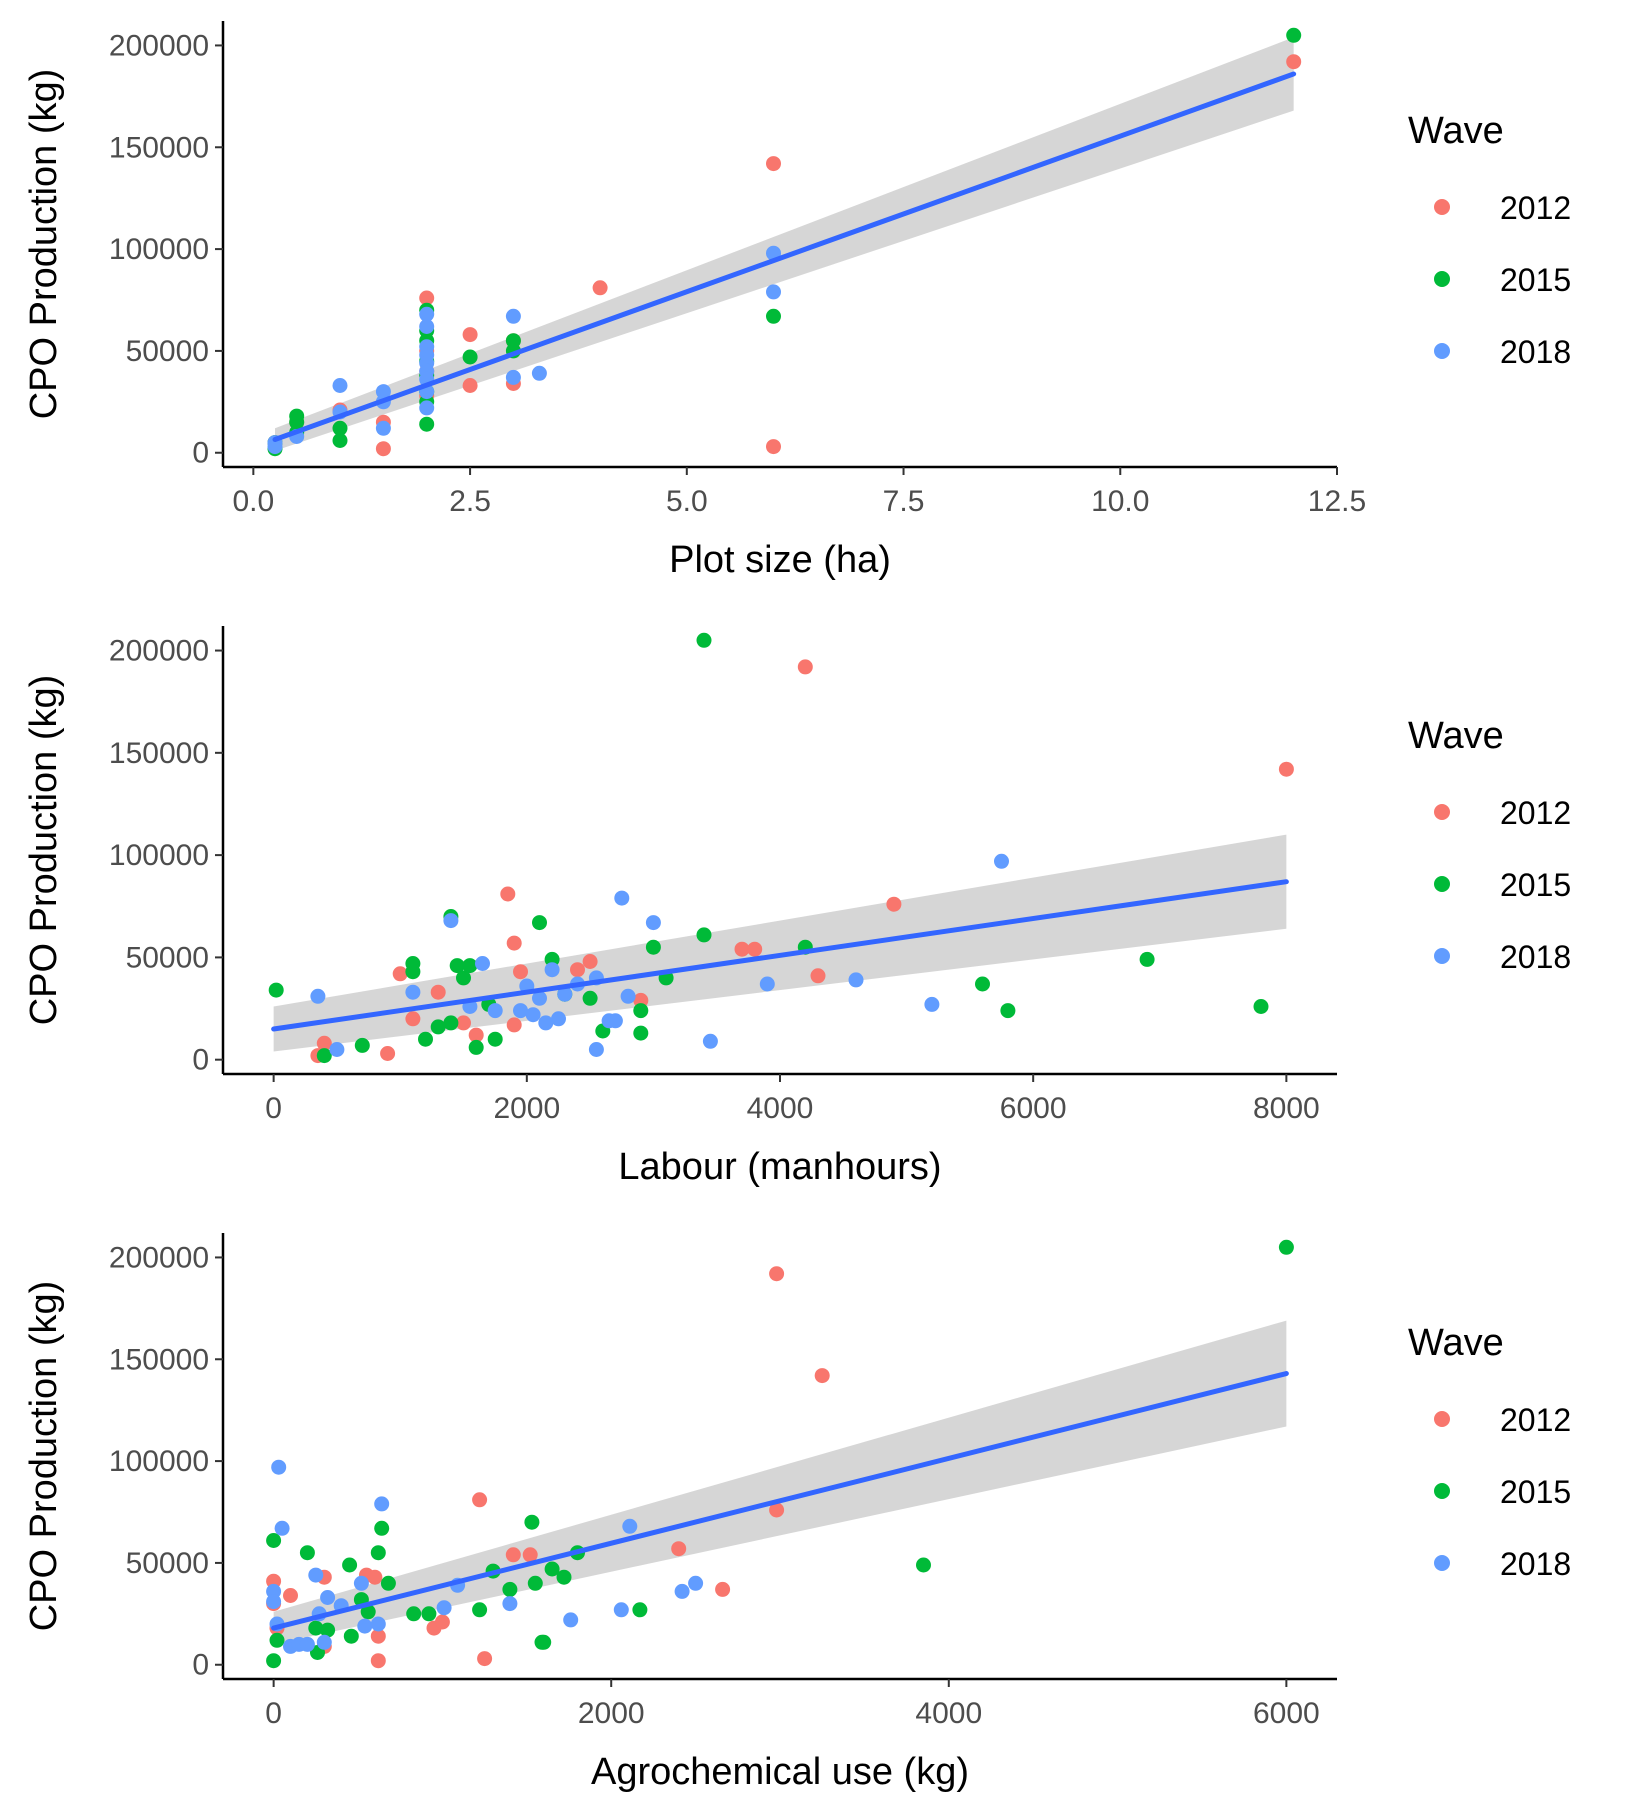 The image size is (1628, 1812). What do you see at coordinates (470, 501) in the screenshot?
I see `x-tick-label: 2.5` at bounding box center [470, 501].